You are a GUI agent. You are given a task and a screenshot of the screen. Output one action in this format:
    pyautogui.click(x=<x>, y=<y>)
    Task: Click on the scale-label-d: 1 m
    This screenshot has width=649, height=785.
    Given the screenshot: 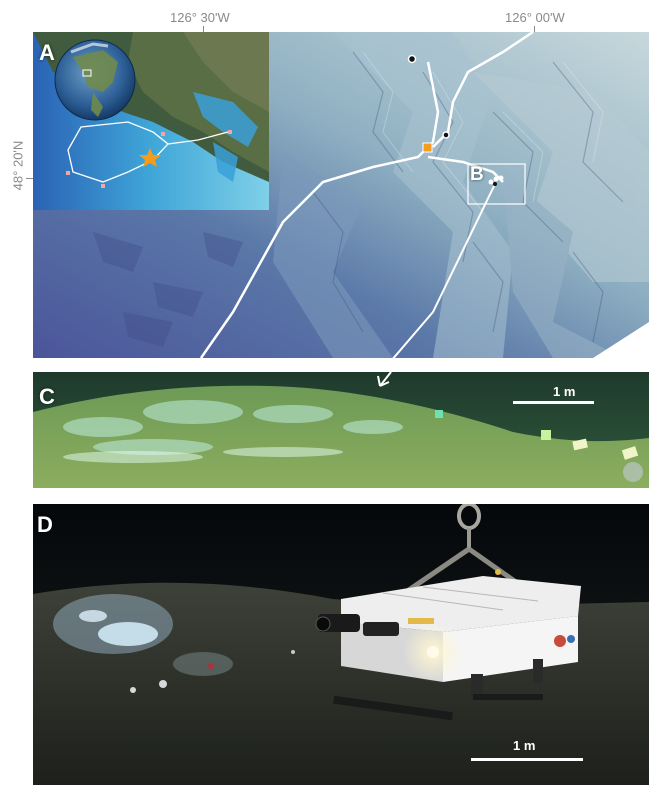 What is the action you would take?
    pyautogui.click(x=524, y=745)
    